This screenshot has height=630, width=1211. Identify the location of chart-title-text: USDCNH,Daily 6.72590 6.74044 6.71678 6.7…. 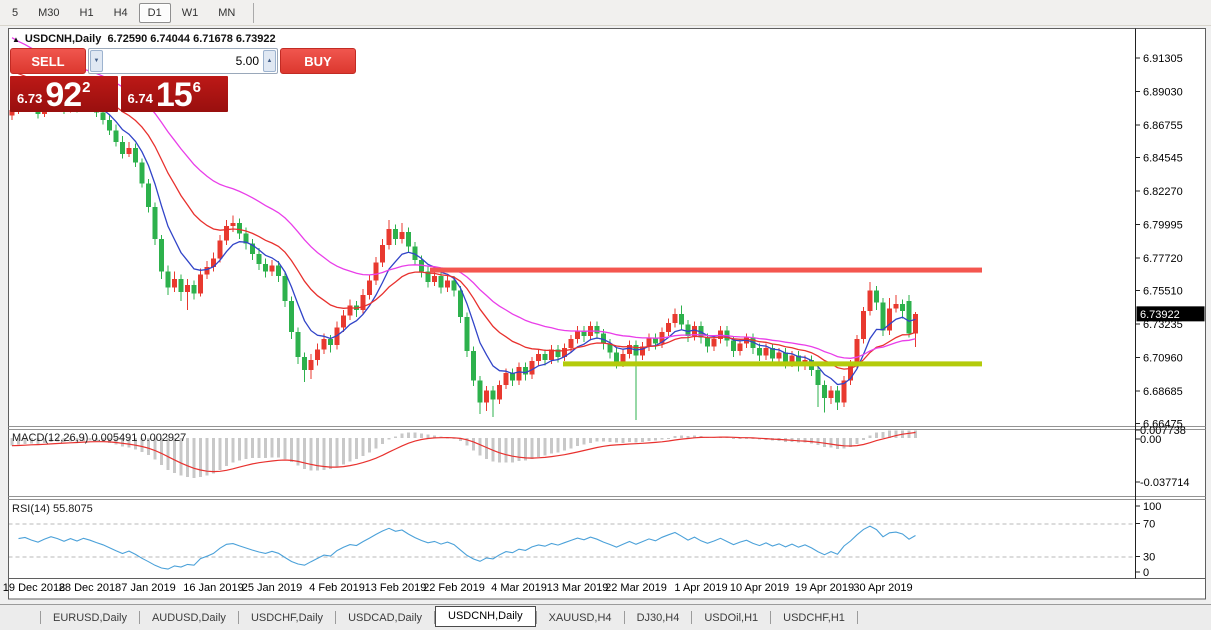
(150, 39).